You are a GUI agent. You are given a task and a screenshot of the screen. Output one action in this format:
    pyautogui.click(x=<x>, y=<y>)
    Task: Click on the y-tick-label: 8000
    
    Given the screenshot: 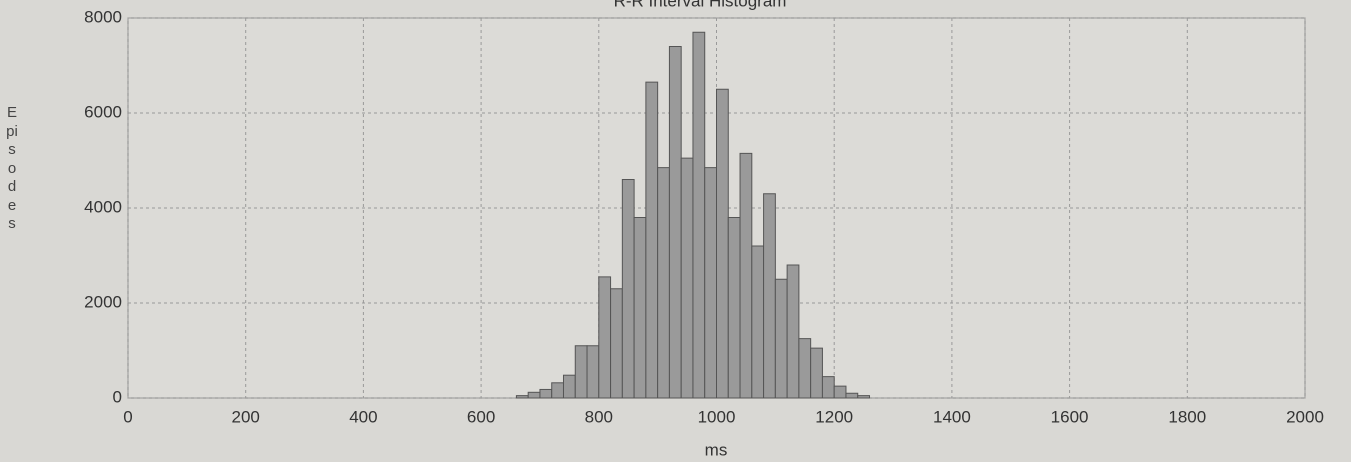 What is the action you would take?
    pyautogui.click(x=103, y=16)
    